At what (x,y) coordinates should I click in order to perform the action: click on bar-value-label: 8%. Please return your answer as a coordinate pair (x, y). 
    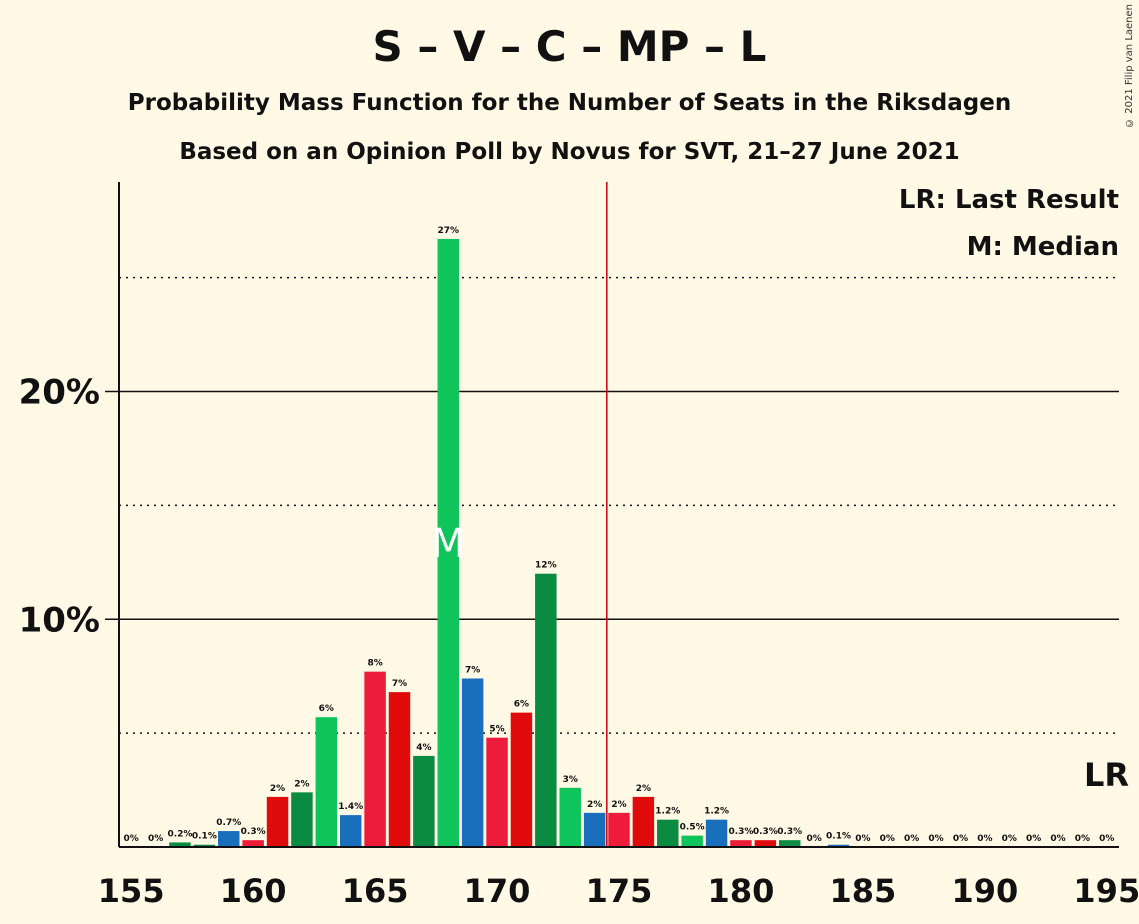
    Looking at the image, I should click on (374, 664).